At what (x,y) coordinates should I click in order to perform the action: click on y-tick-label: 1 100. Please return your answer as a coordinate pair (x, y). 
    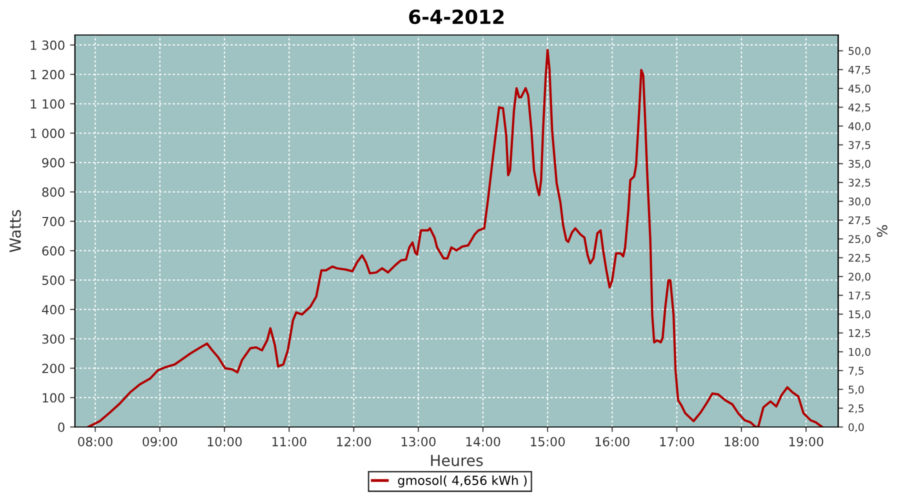
    Looking at the image, I should click on (47, 104).